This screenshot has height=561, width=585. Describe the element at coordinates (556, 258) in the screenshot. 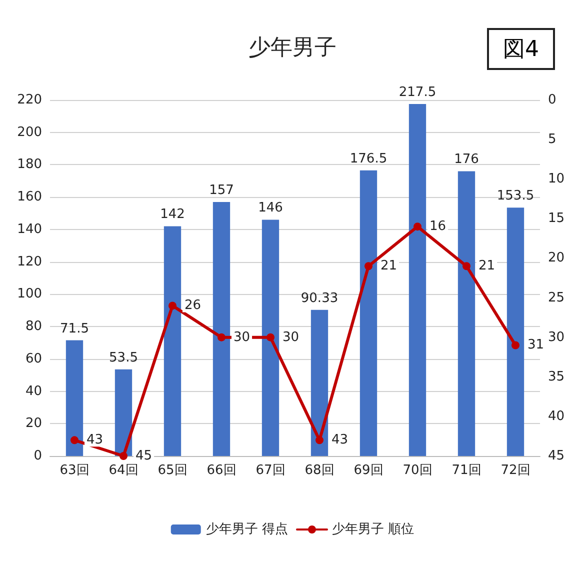

I see `y2-tick-label: 20` at that location.